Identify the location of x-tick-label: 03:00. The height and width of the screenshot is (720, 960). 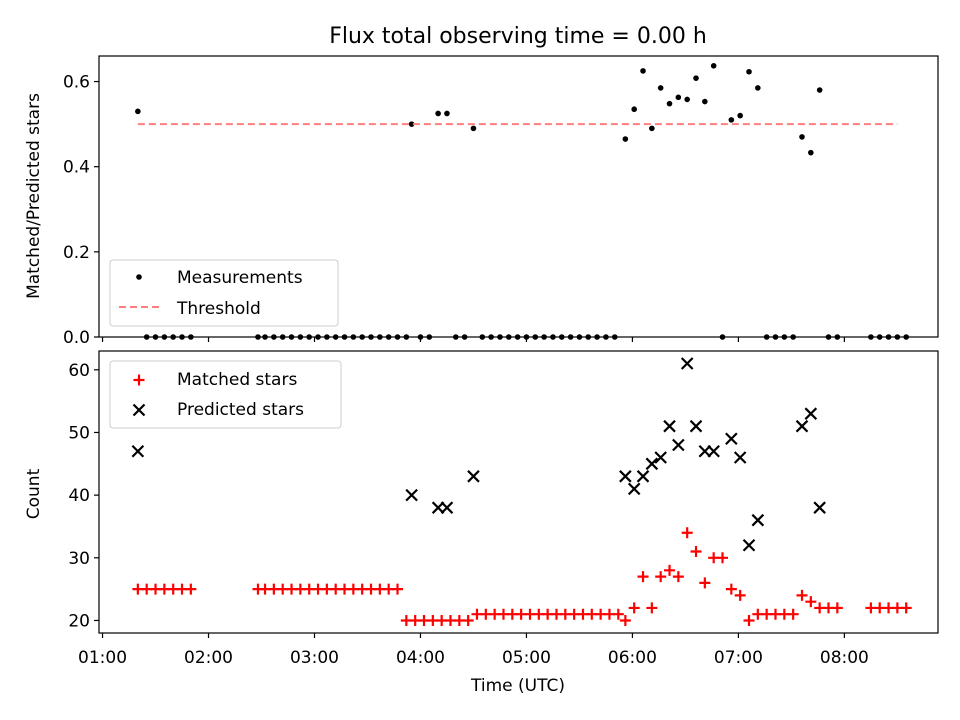
(314, 658).